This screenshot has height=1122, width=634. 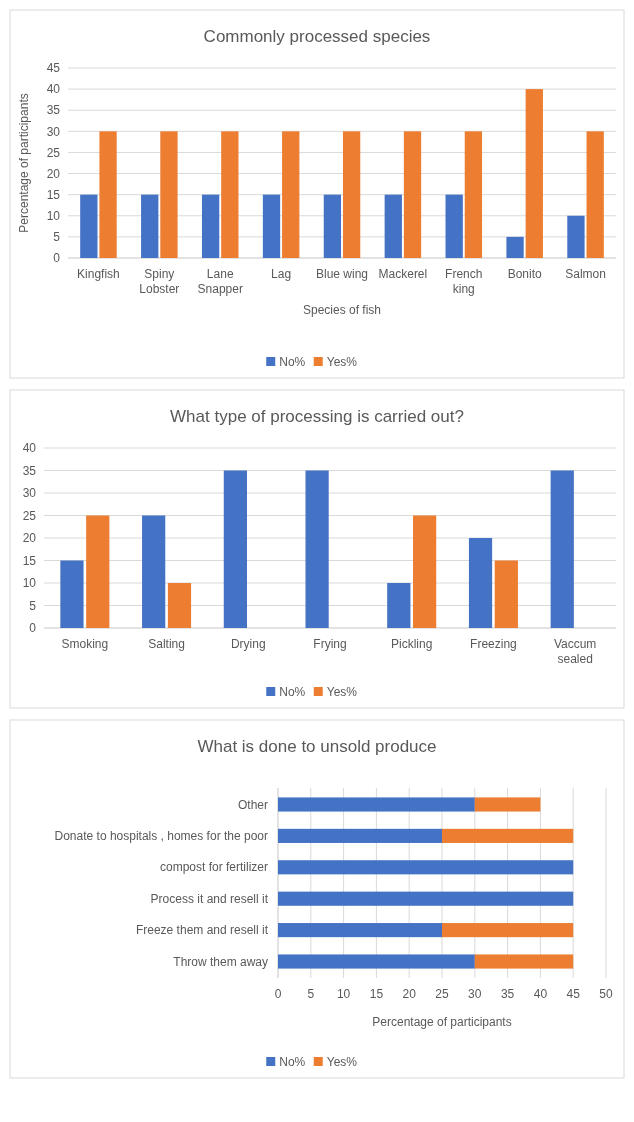 I want to click on x-tick-label: Frying, so click(x=330, y=644).